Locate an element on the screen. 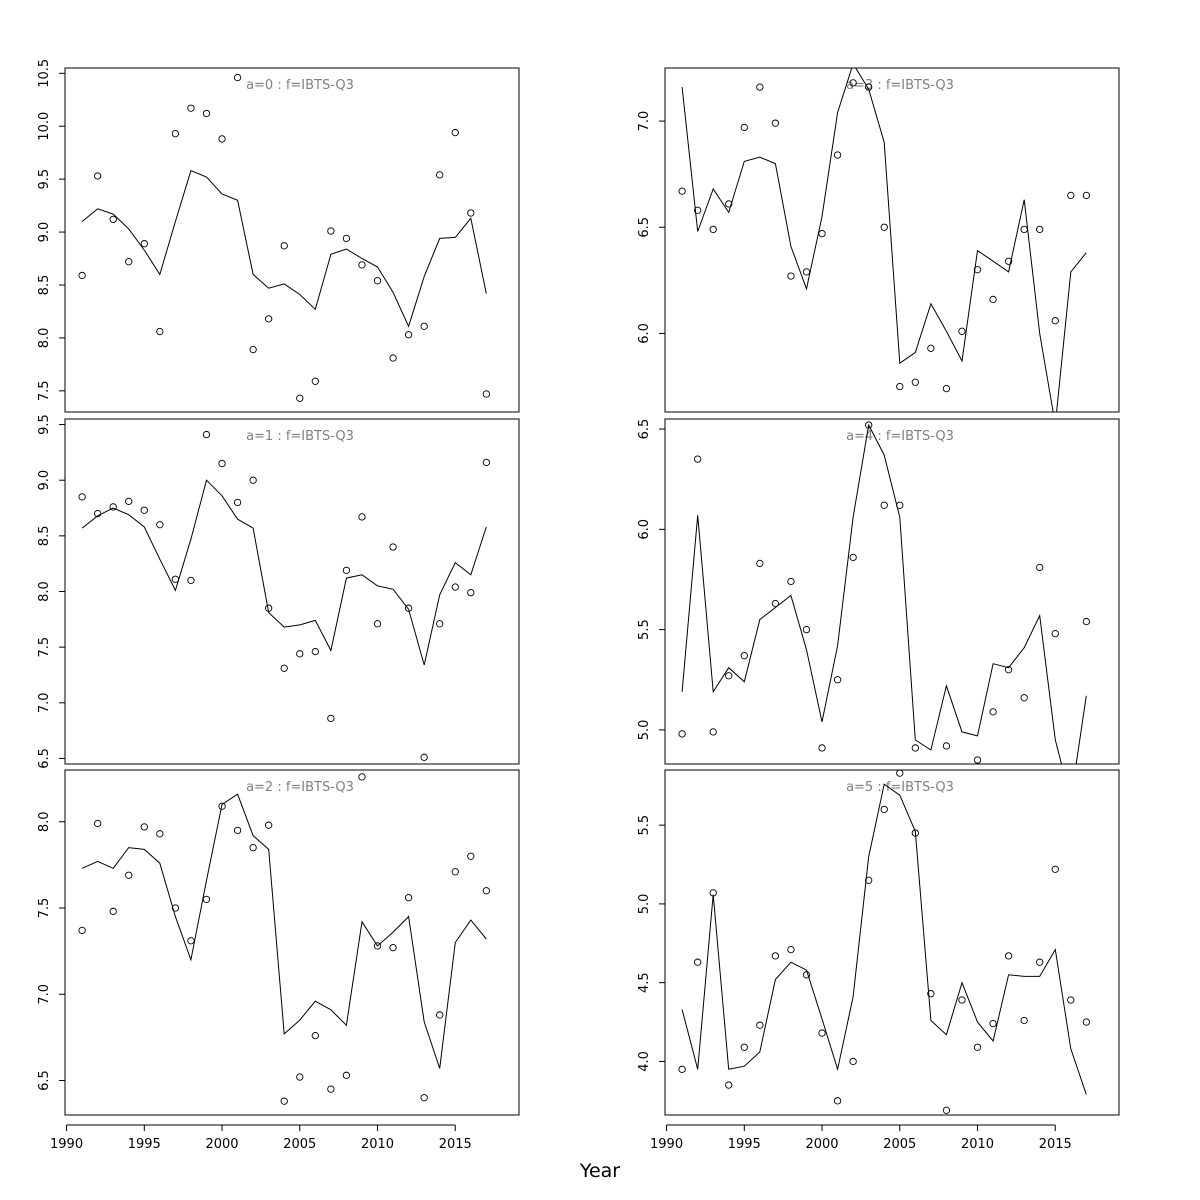 This screenshot has height=1200, width=1200. y-tick-label: 10.5 is located at coordinates (44, 73).